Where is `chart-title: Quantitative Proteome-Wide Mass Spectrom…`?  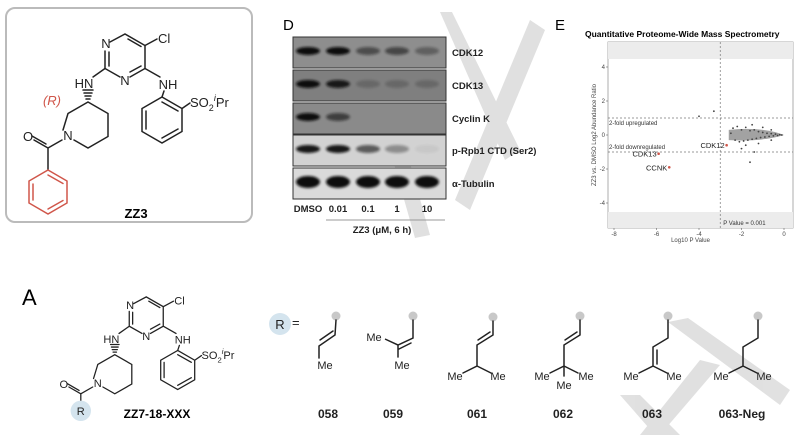 chart-title: Quantitative Proteome-Wide Mass Spectrom… is located at coordinates (682, 34).